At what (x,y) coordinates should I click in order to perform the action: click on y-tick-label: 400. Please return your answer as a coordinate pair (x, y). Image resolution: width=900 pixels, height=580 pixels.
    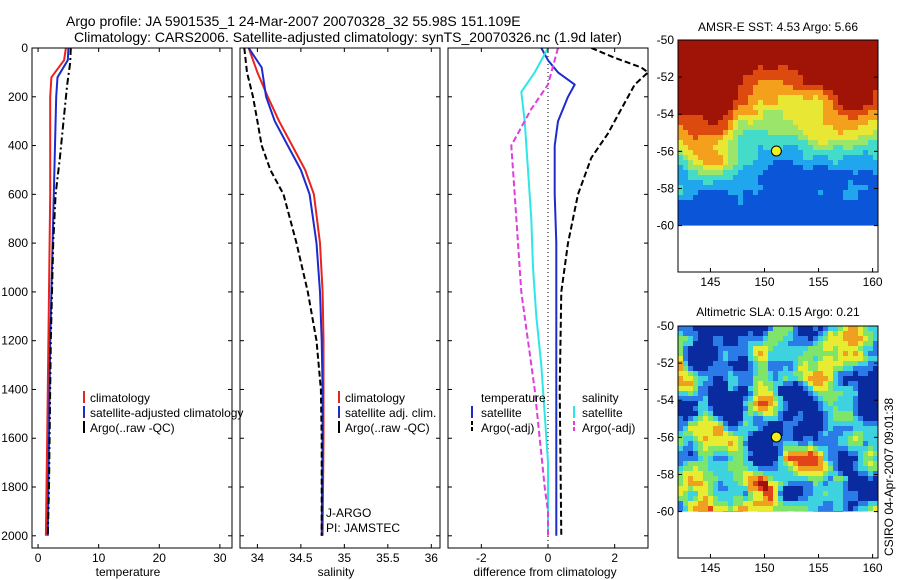
    Looking at the image, I should click on (18, 146).